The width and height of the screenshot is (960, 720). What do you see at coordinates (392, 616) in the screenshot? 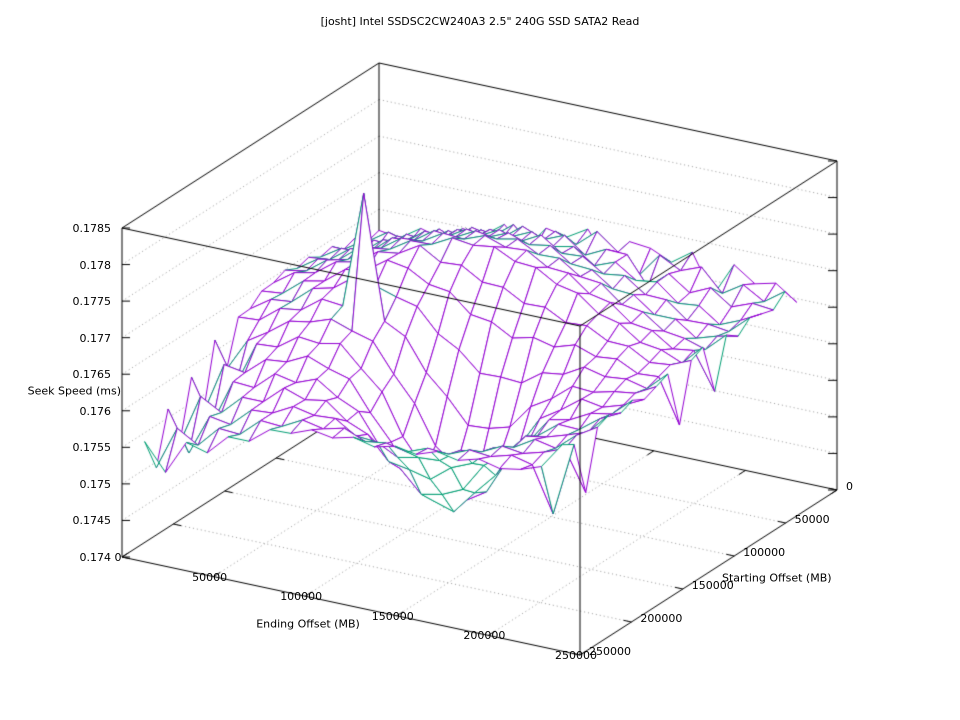
I see `x-tick-label: 150000` at bounding box center [392, 616].